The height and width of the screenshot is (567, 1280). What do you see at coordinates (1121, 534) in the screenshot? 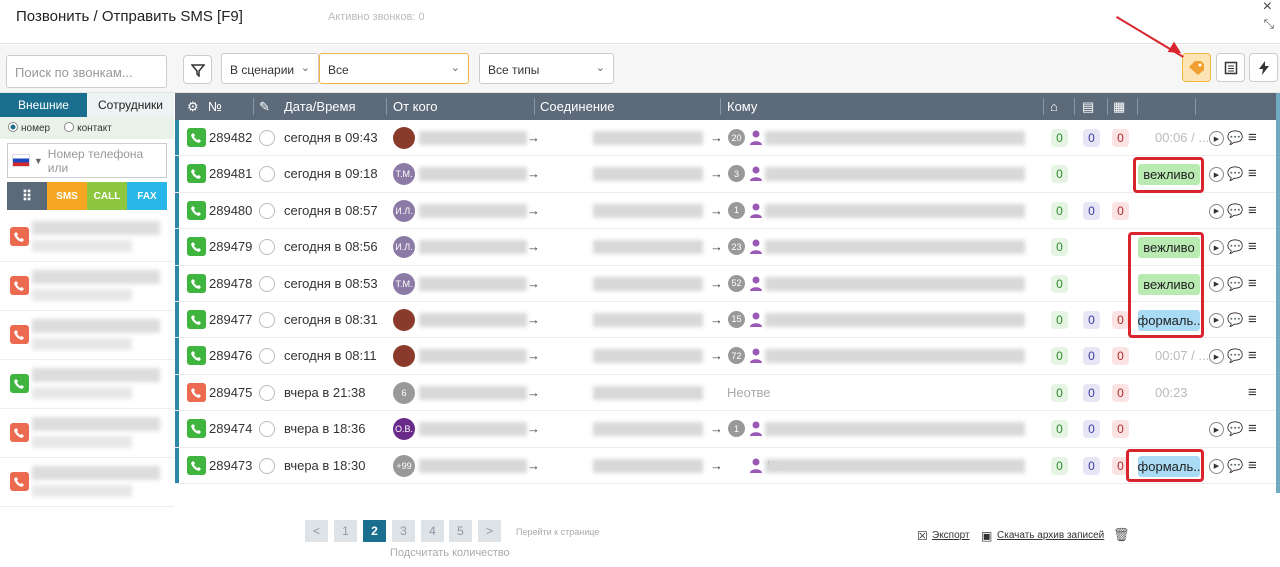
I see `trash-icon: 🗑` at bounding box center [1121, 534].